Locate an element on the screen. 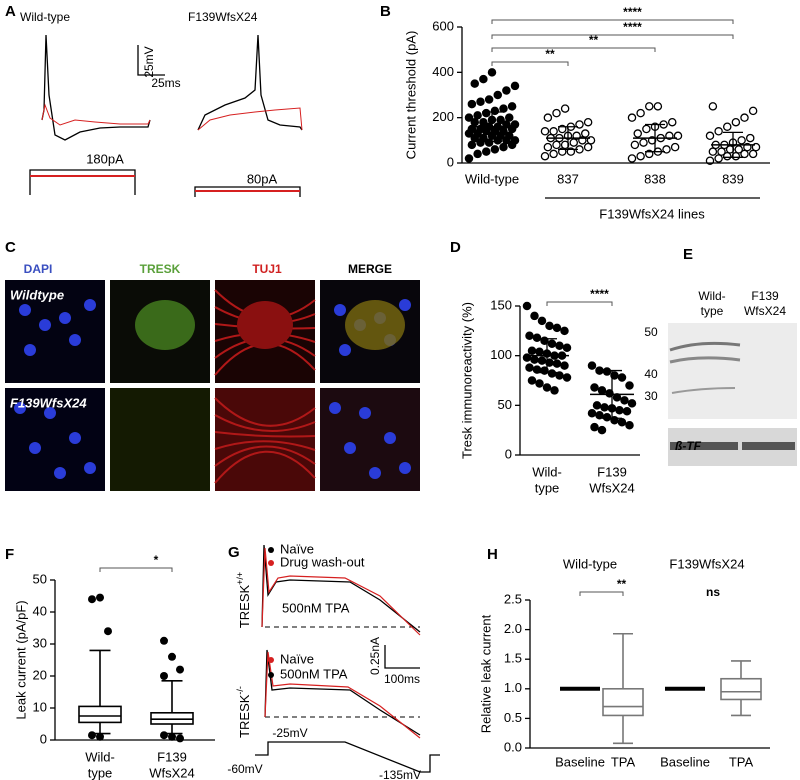  y-tick-label: 30 is located at coordinates (40, 642).